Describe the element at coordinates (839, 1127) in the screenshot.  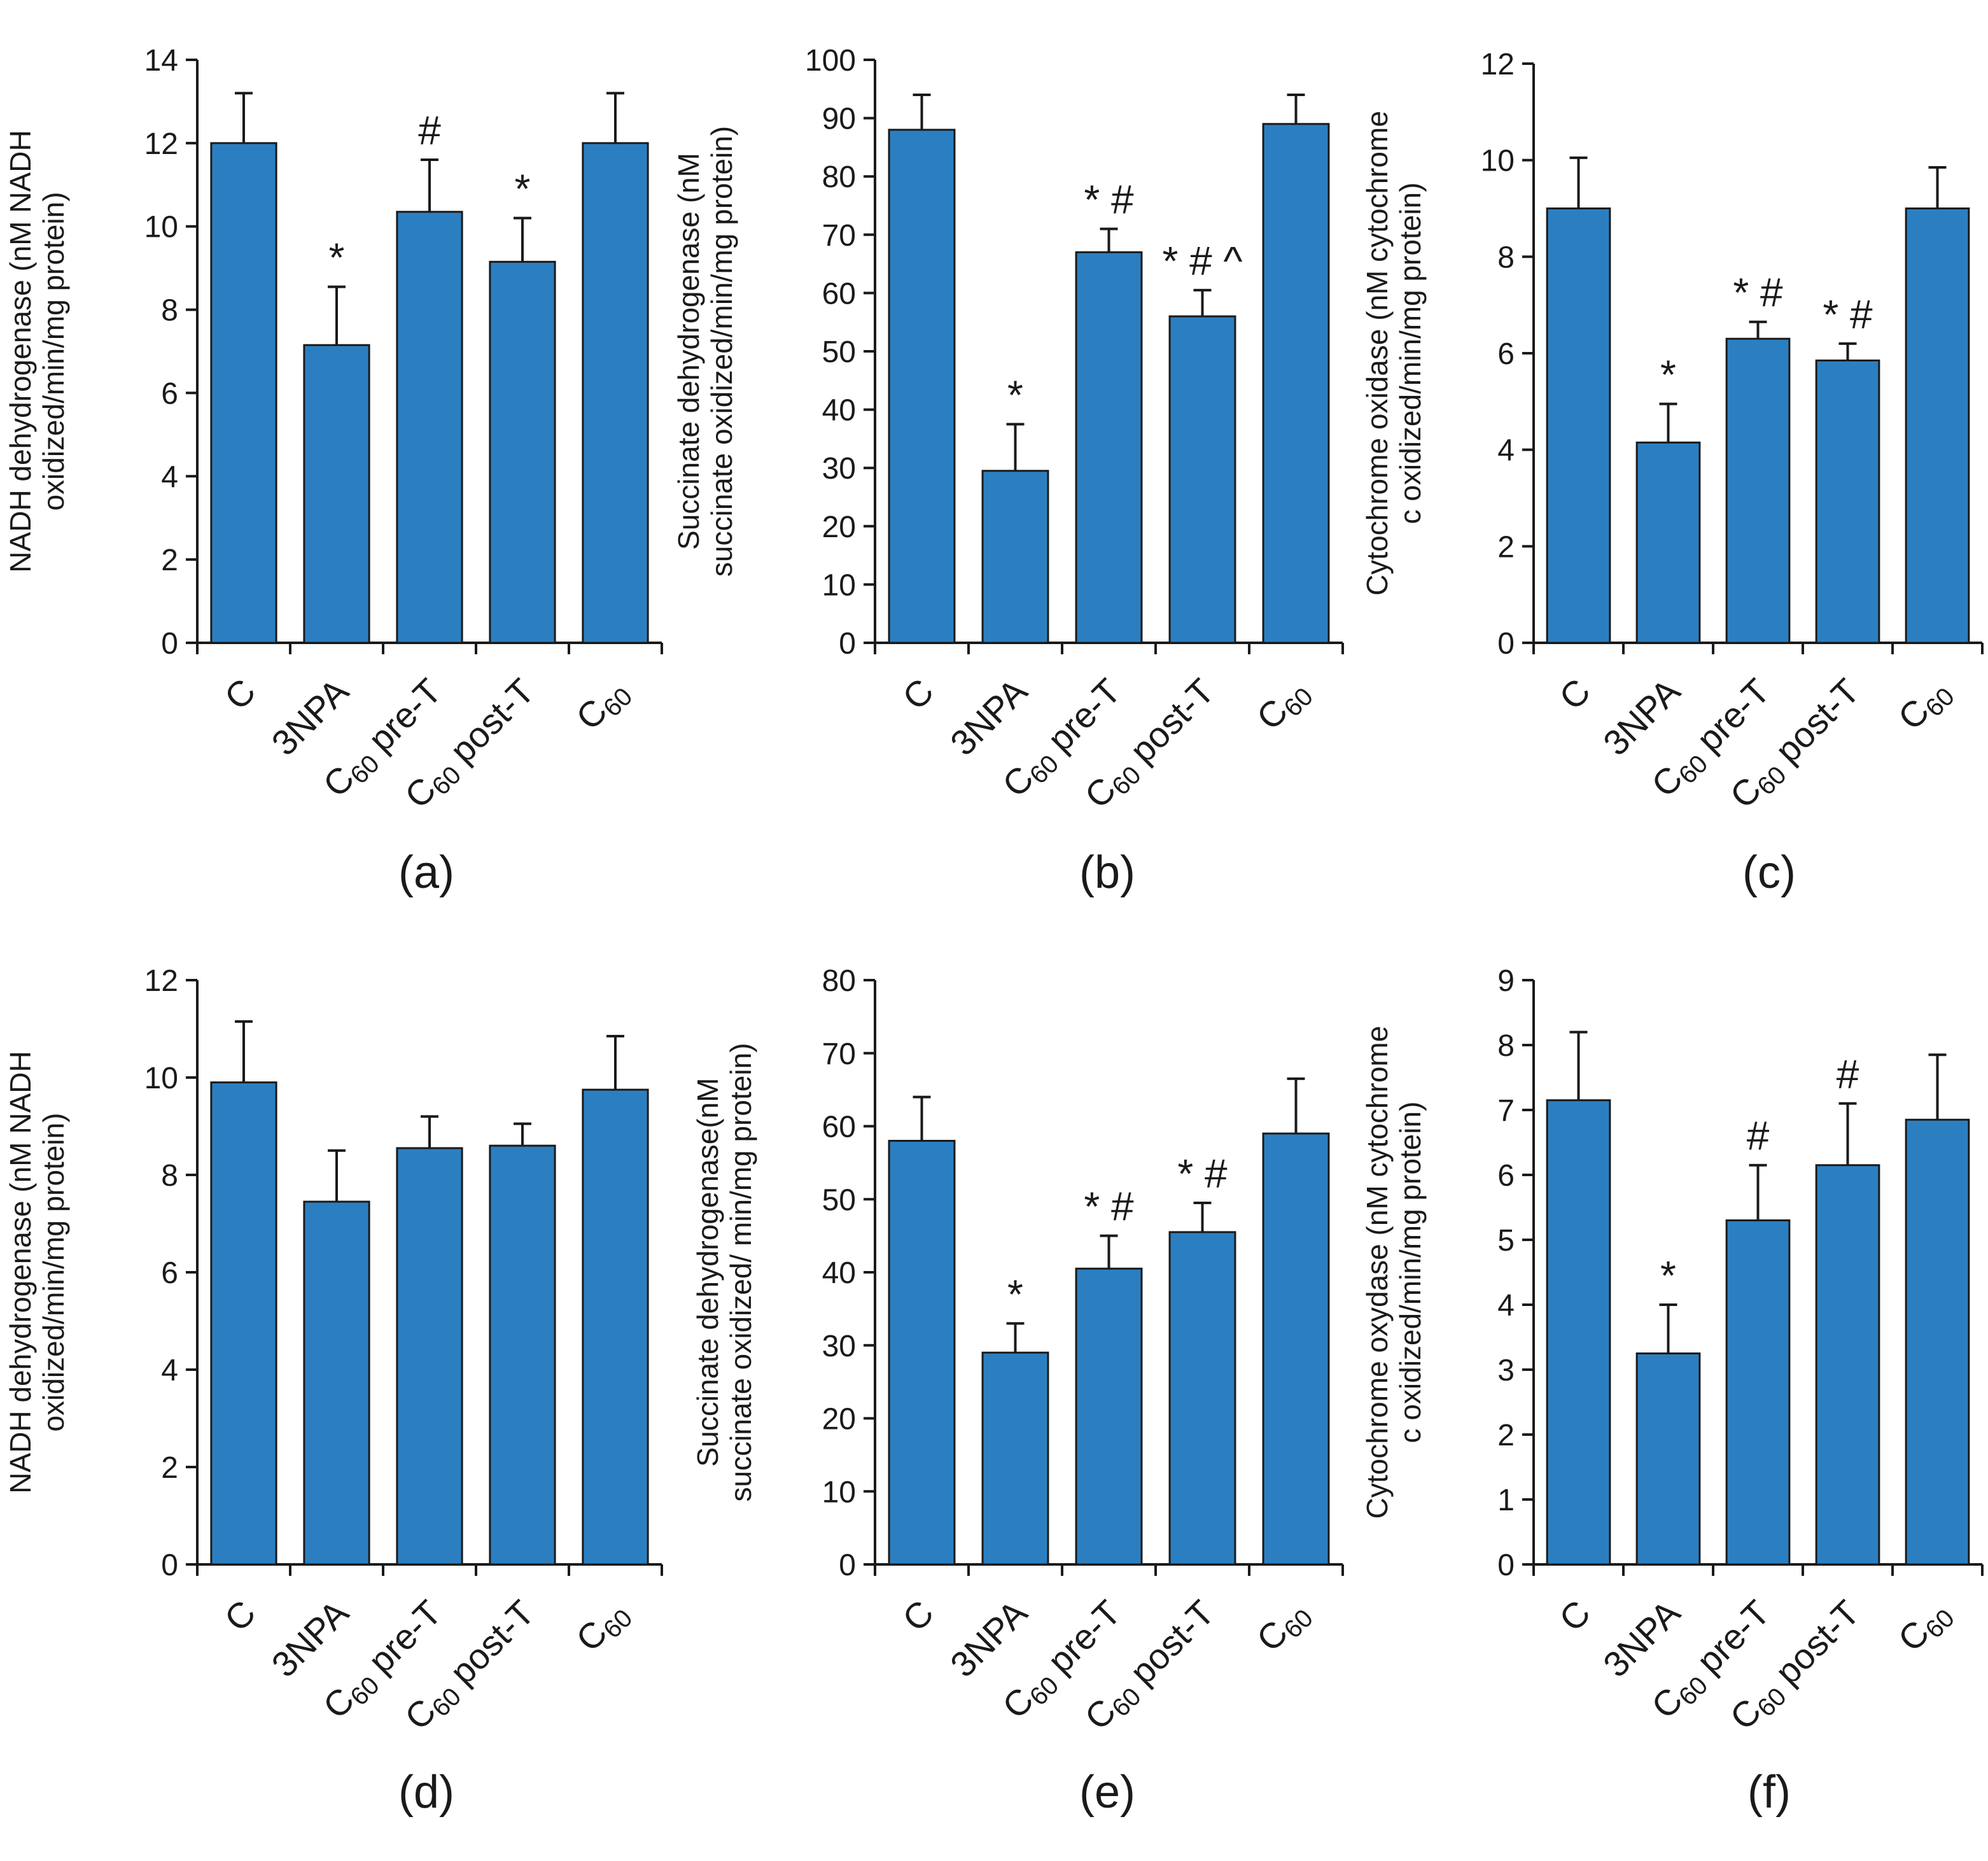
I see `y-tick-label: 60` at that location.